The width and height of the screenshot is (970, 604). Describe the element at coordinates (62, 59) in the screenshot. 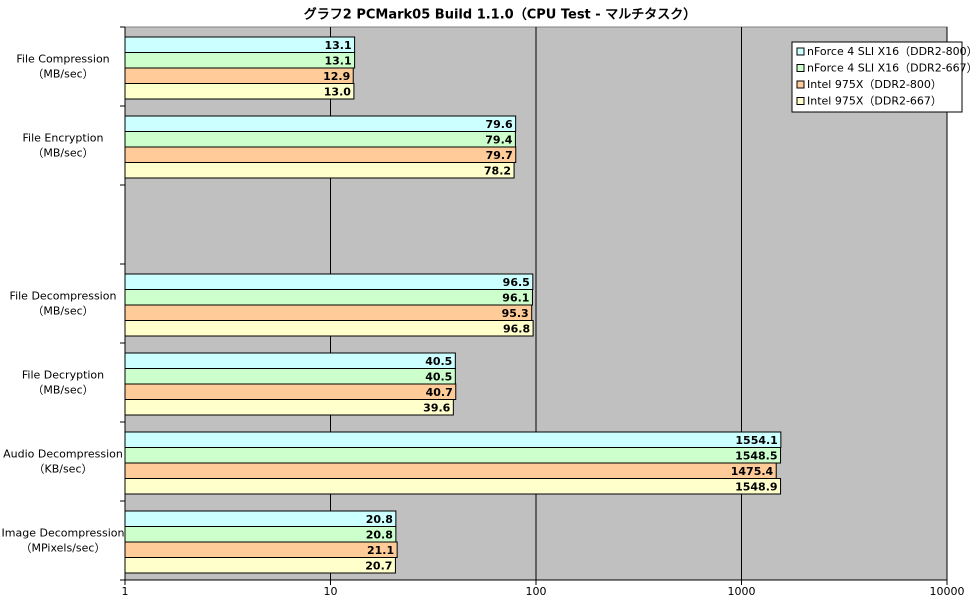

I see `y-tick-label: File Compression` at that location.